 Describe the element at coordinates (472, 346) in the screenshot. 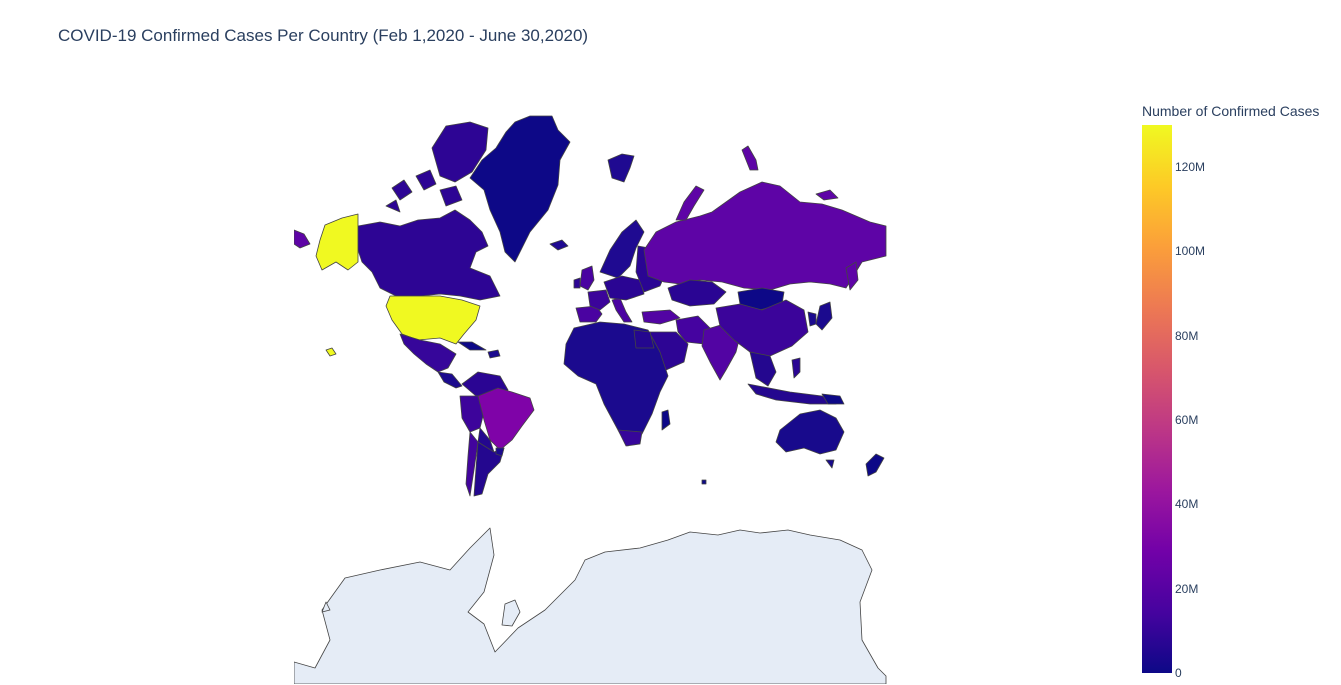

I see `region-cuba` at that location.